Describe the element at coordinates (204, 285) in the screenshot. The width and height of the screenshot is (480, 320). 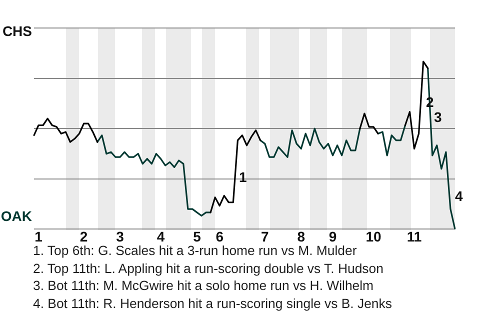
I see `text: 3. Bot 11th: M. McGwire hit a solo home run vs H. Wilhelm` at that location.